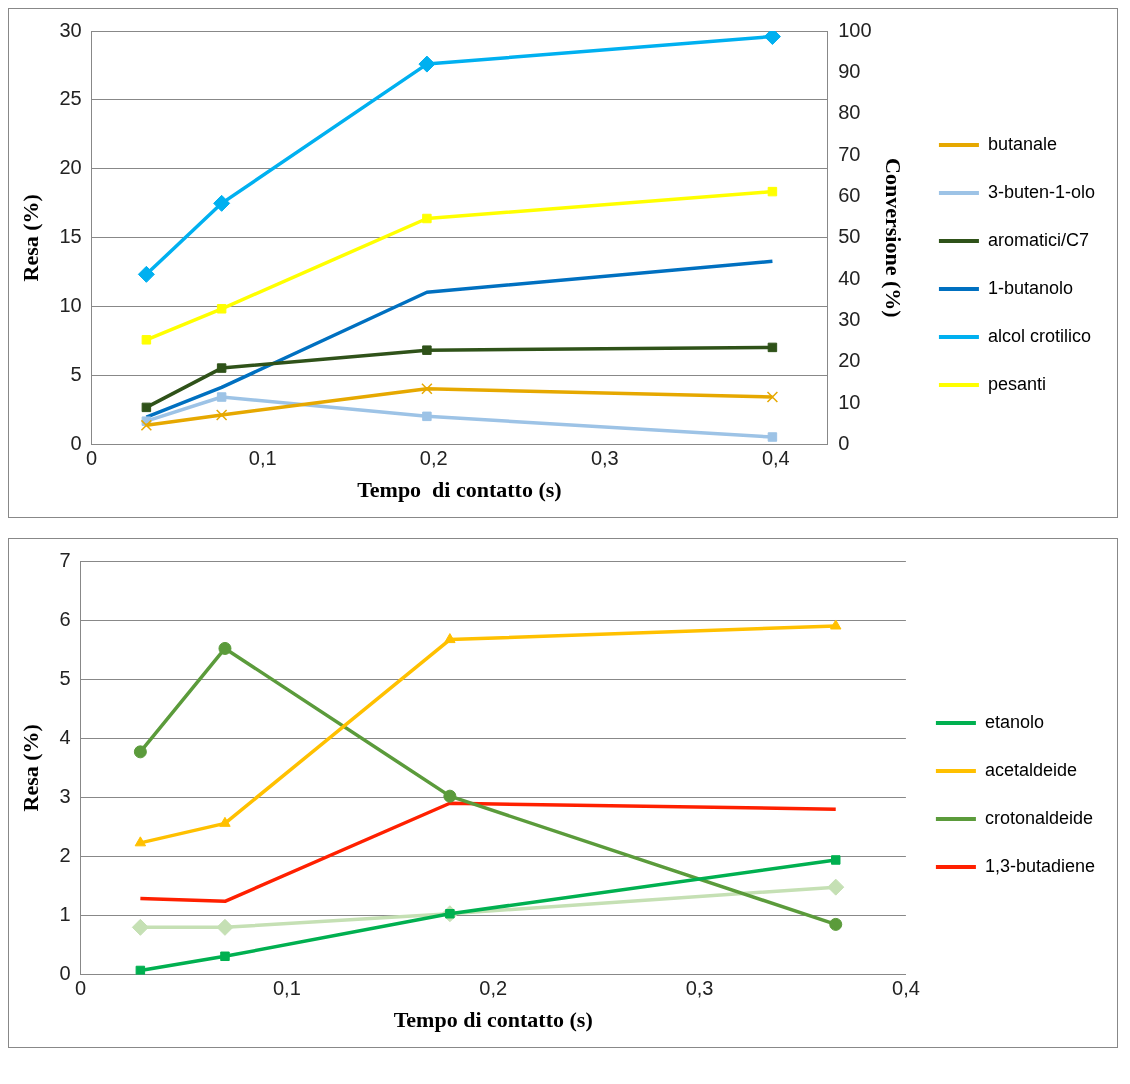 The height and width of the screenshot is (1084, 1130). Describe the element at coordinates (1030, 769) in the screenshot. I see `legend-label: acetaldeide` at that location.